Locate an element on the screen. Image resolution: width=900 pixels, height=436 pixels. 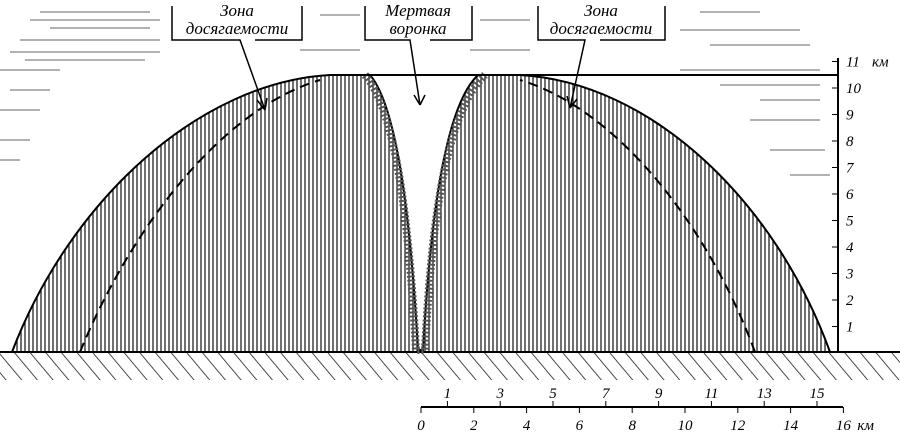
distance-tick-label: 3 is located at coordinates (499, 394).